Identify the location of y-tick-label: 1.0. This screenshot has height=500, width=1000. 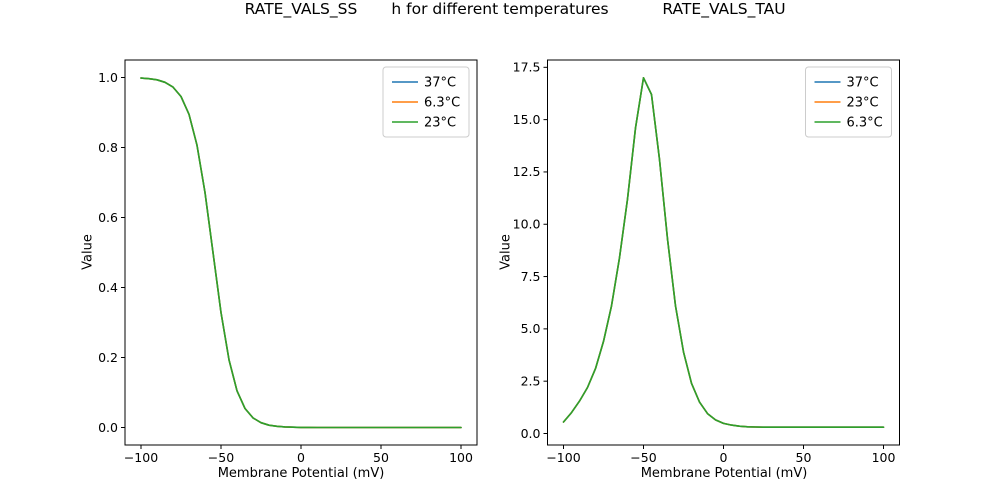
(108, 77).